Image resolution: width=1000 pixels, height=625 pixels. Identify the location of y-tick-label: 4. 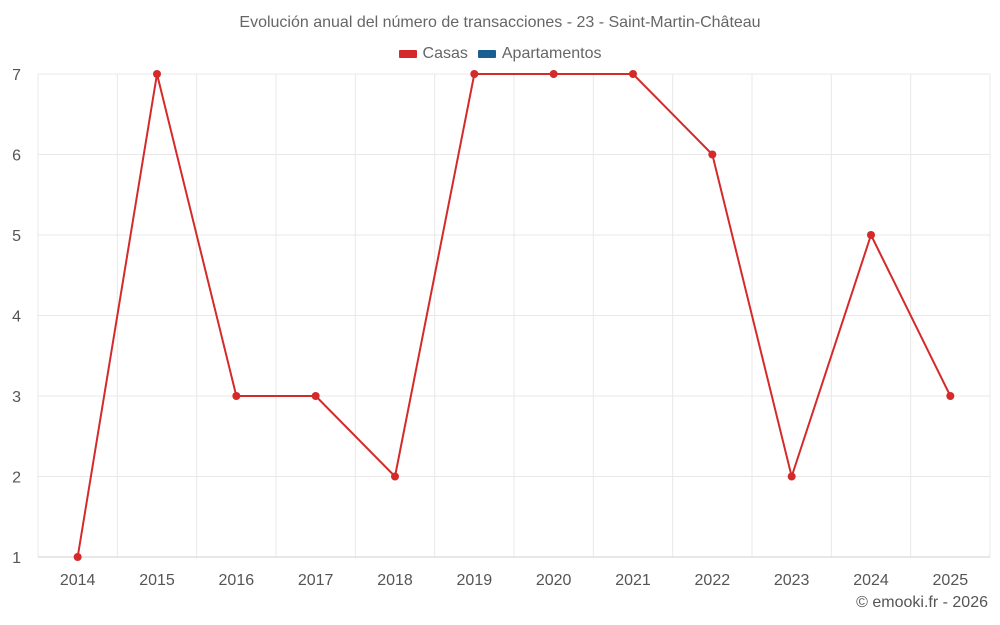
(16, 317).